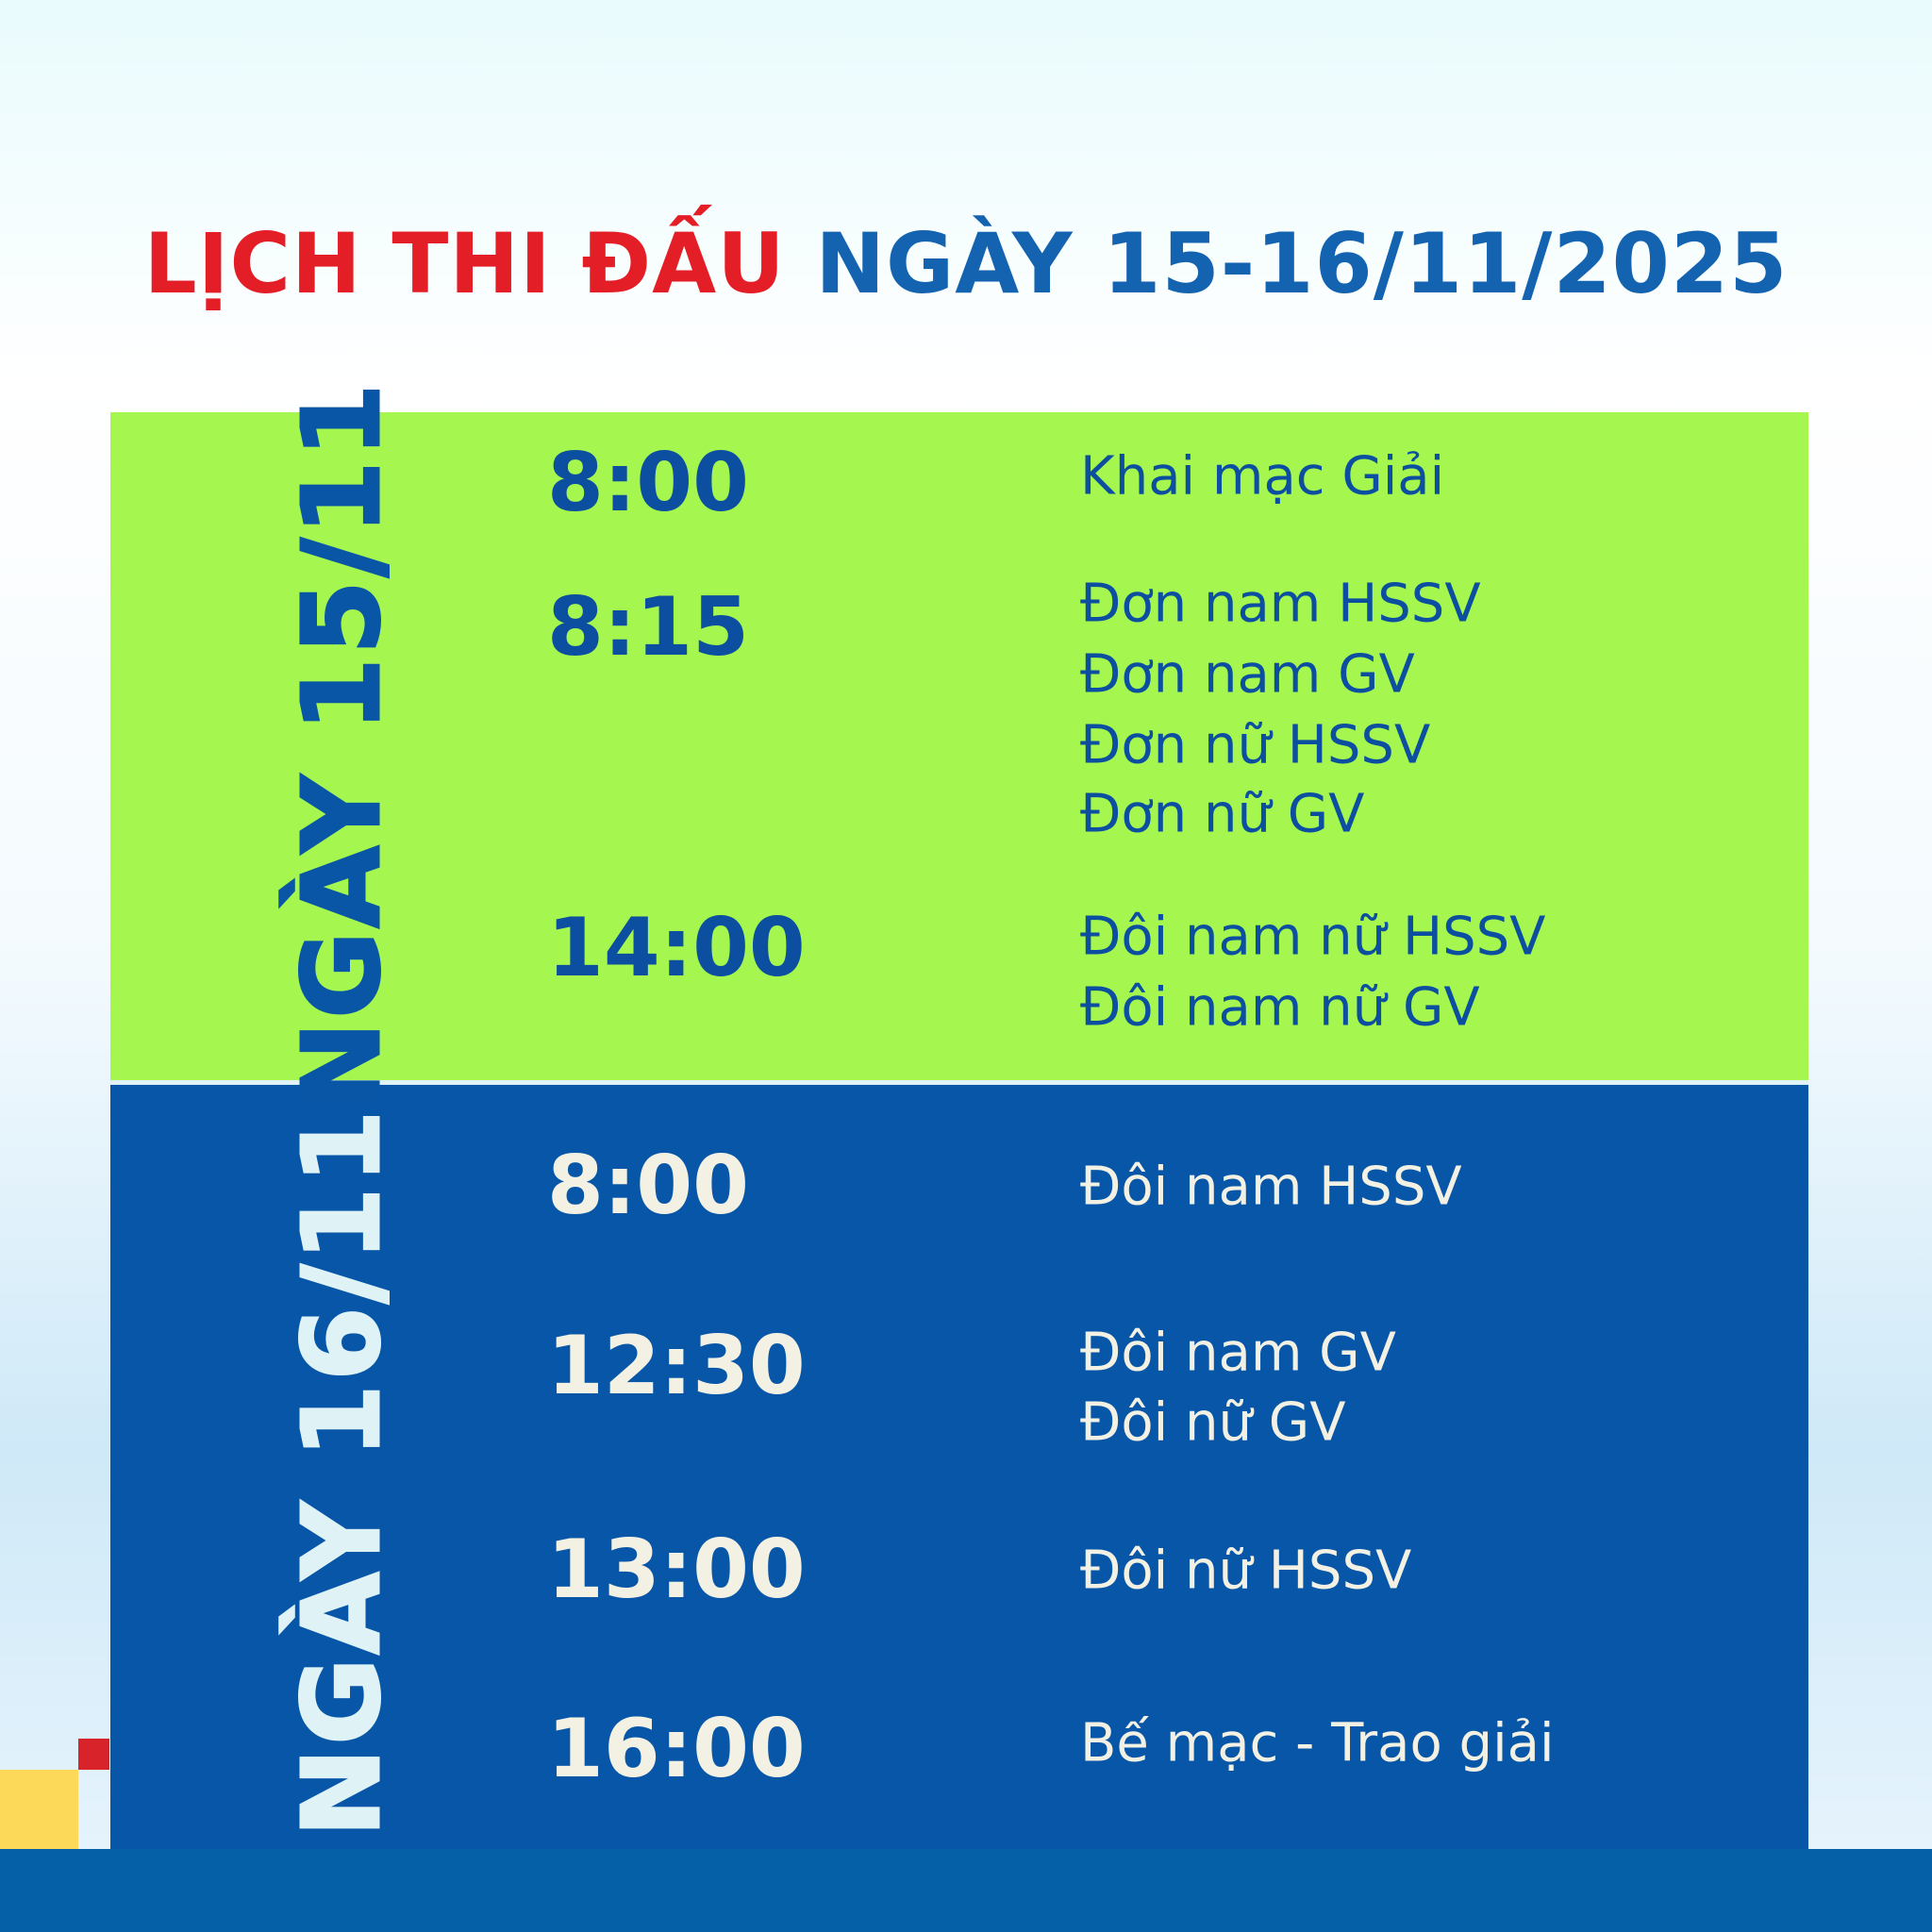 The width and height of the screenshot is (1932, 1932). I want to click on slot-event: Bế mạc - Trao giải, so click(1317, 1743).